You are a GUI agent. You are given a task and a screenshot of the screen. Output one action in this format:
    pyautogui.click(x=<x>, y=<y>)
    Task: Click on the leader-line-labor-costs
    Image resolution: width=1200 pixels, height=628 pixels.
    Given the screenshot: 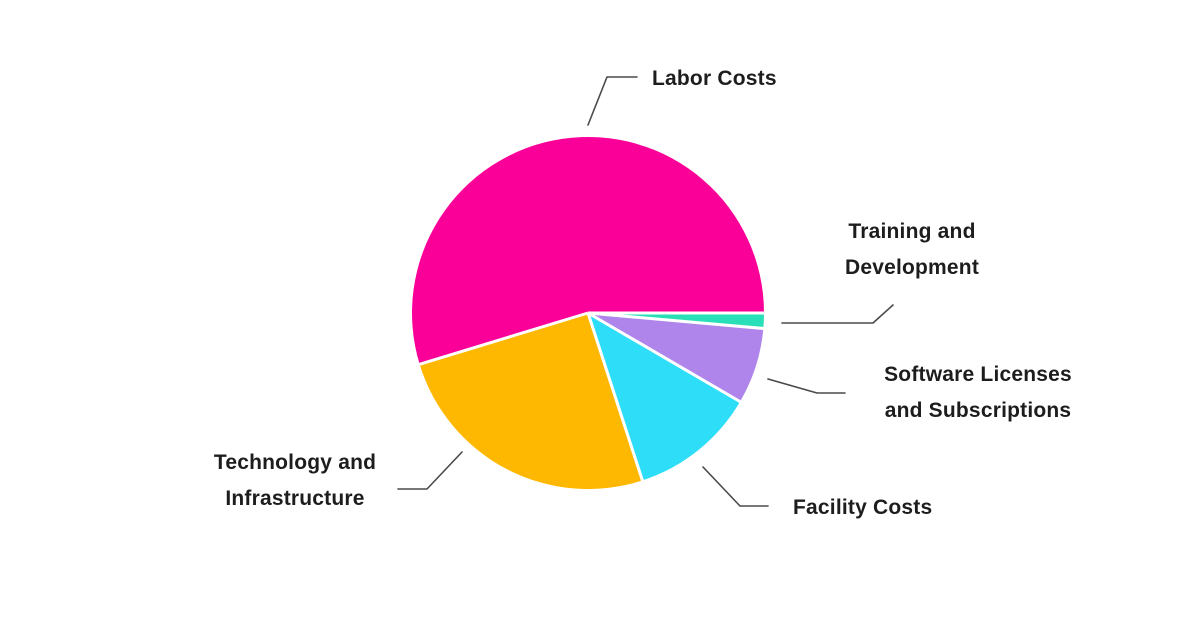 What is the action you would take?
    pyautogui.click(x=612, y=101)
    